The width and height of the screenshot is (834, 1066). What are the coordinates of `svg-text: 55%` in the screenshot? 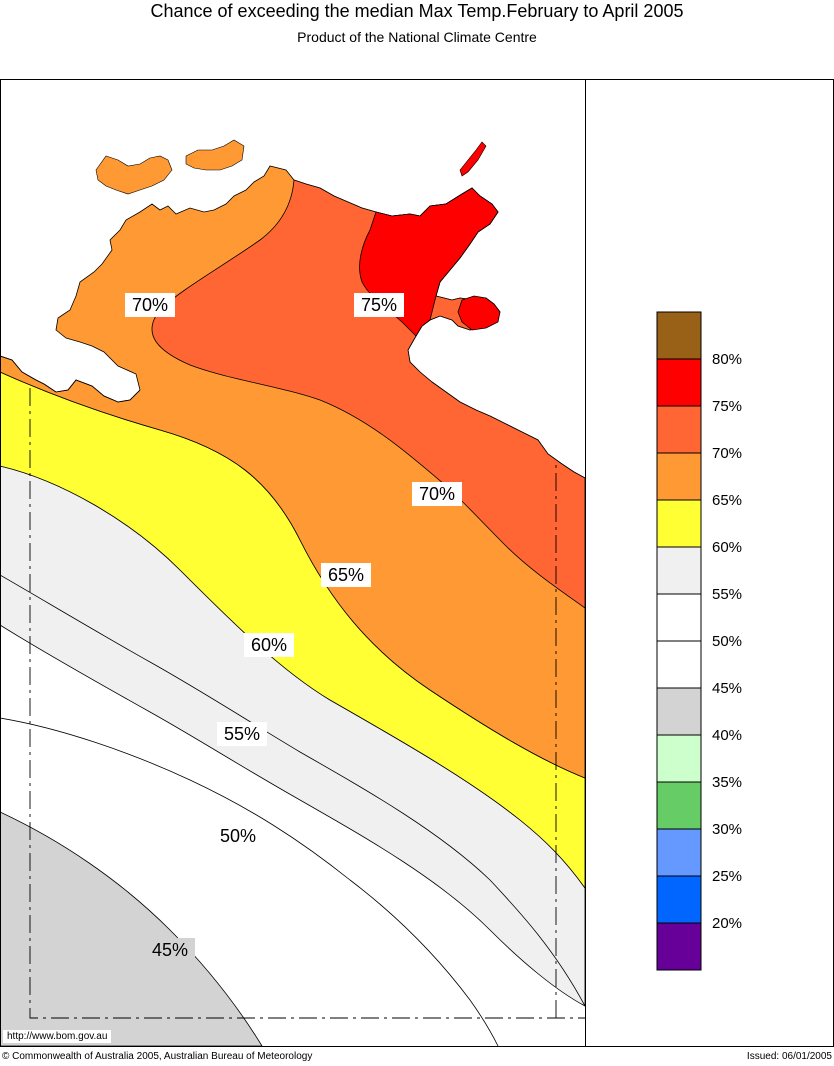 It's located at (242, 734).